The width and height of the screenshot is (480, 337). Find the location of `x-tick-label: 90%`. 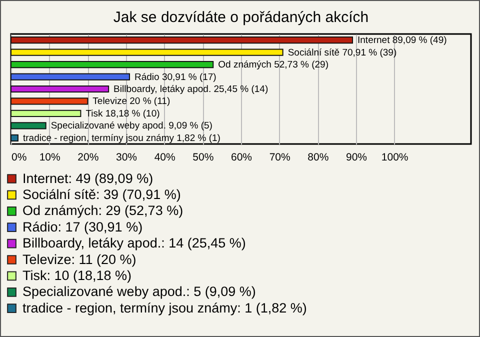

x-tick-label: 90% is located at coordinates (357, 158).